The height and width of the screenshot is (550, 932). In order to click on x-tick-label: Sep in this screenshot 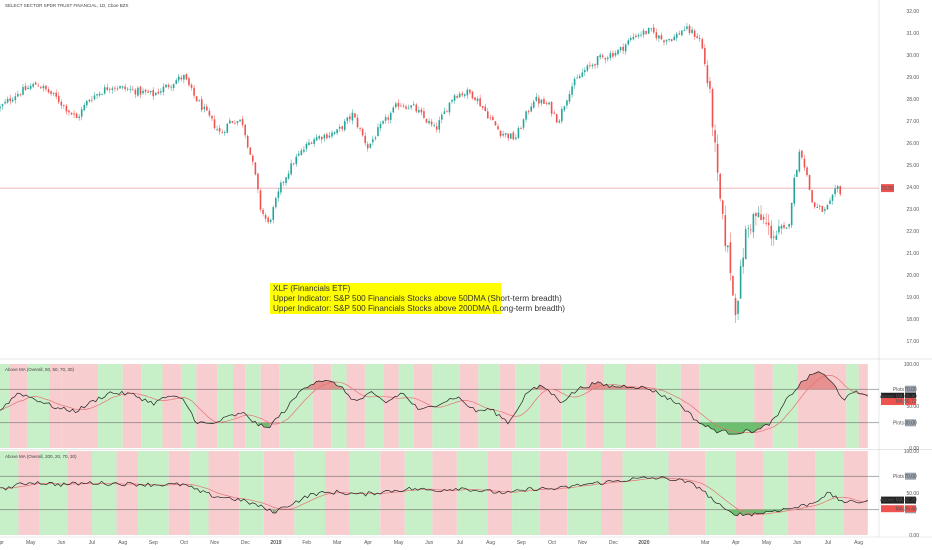, I will do `click(521, 543)`.